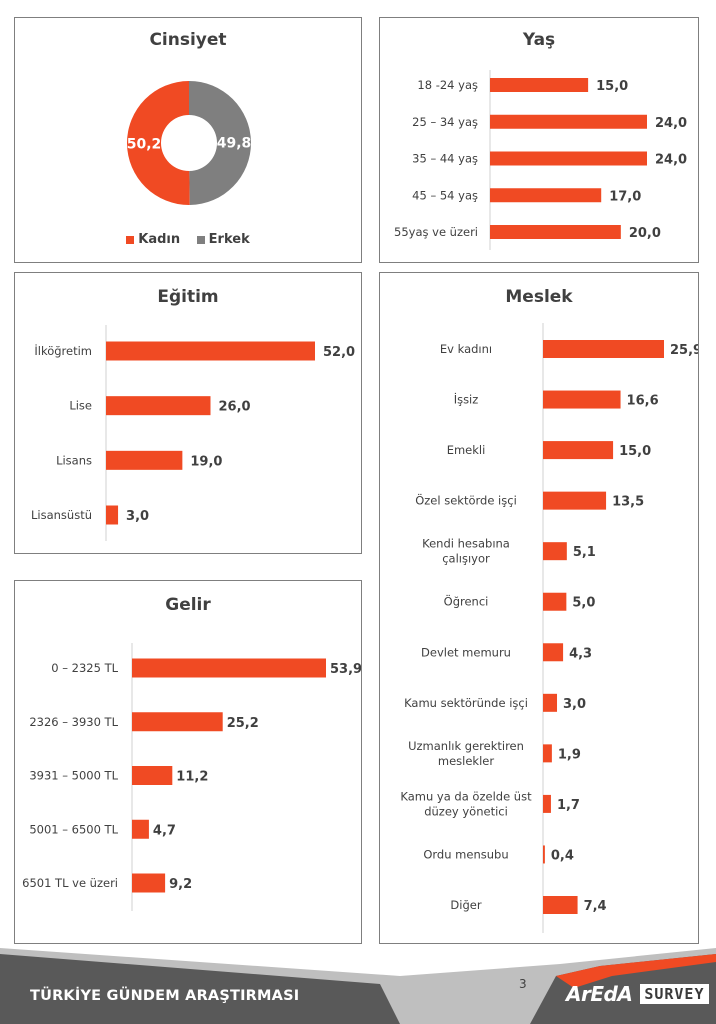  What do you see at coordinates (210, 351) in the screenshot?
I see `bar-ilkogretim` at bounding box center [210, 351].